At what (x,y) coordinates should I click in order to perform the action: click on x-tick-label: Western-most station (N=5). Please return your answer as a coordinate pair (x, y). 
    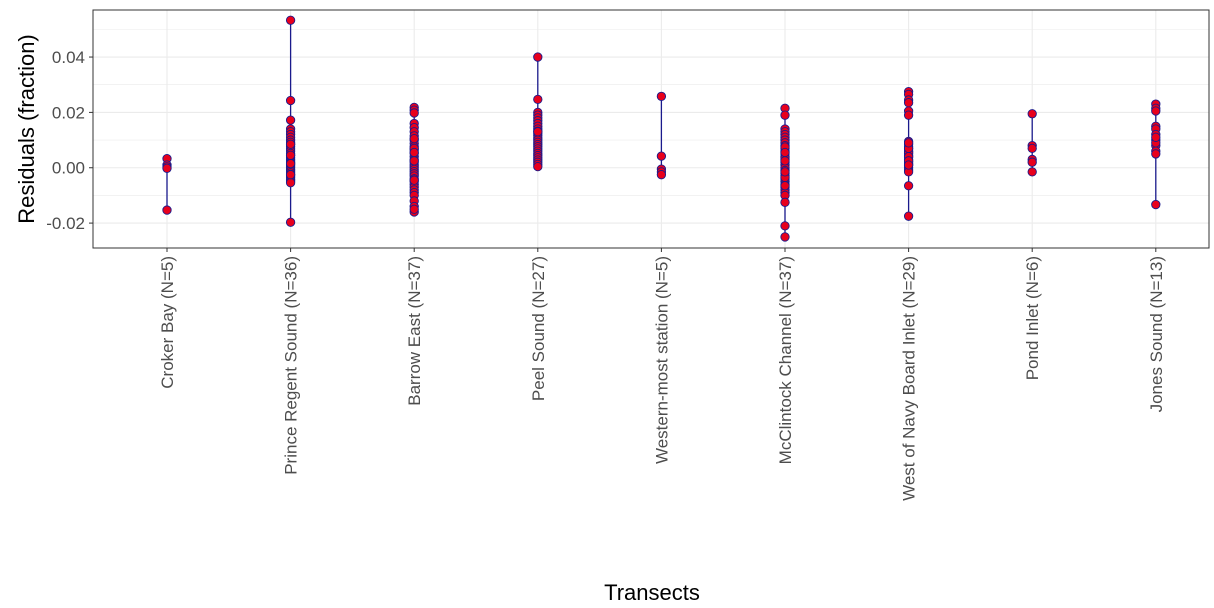
    Looking at the image, I should click on (661, 360).